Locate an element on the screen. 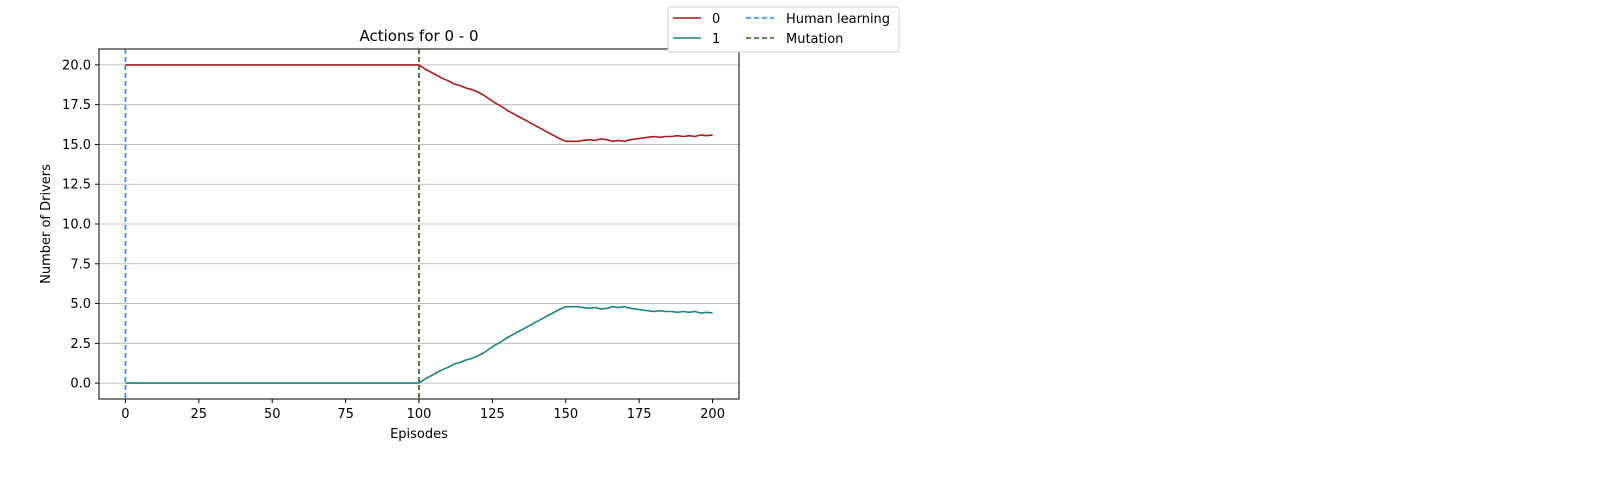 The height and width of the screenshot is (500, 1600). x-tick-label-3: 75 is located at coordinates (345, 414).